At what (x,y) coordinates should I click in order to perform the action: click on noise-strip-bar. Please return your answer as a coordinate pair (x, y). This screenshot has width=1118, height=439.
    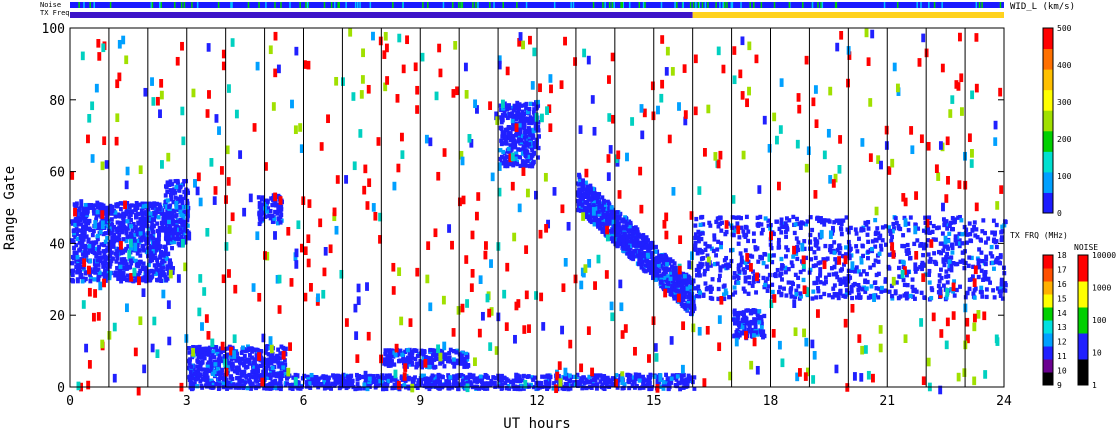
    Looking at the image, I should click on (537, 5).